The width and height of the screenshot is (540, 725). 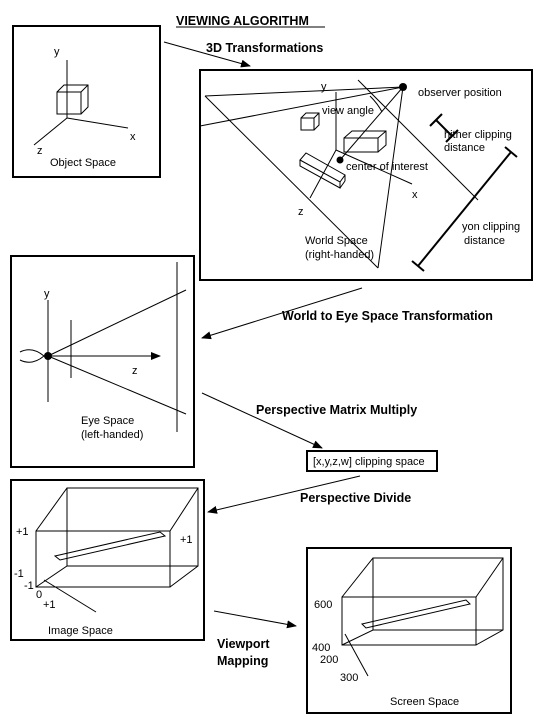 I want to click on frustum-line-lower, so click(x=390, y=177).